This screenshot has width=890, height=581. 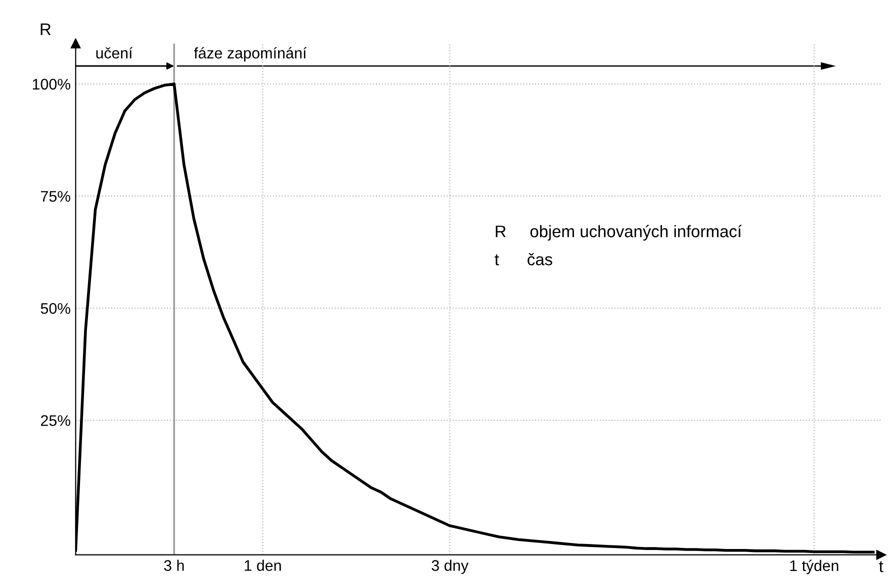 What do you see at coordinates (174, 565) in the screenshot?
I see `x-tick-label: 3 h` at bounding box center [174, 565].